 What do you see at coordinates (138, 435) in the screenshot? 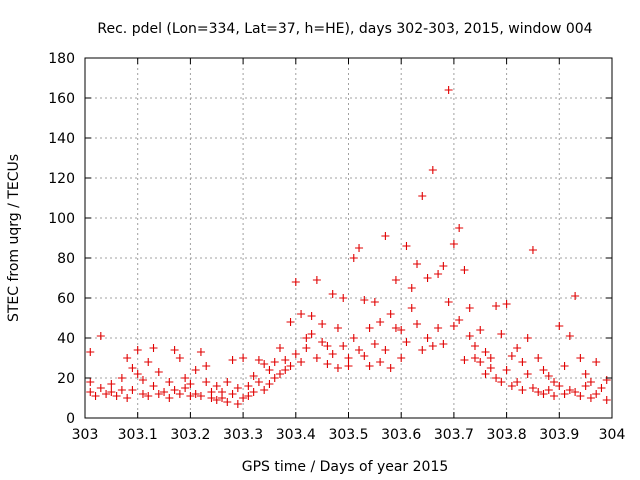
I see `x-tick-label: 303.1` at bounding box center [138, 435].